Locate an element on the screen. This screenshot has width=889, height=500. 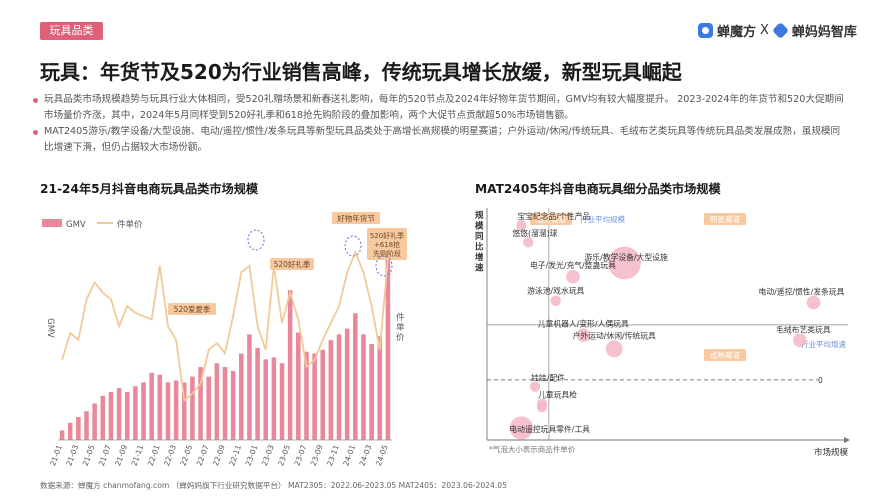
x-tick-label: 21-05 is located at coordinates (89, 455).